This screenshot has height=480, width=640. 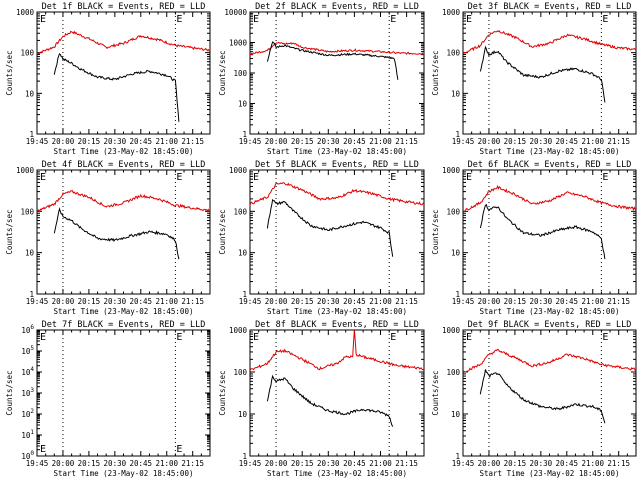 I want to click on panel-title: Det 5f BLACK = Events, RED = LLD, so click(x=337, y=165).